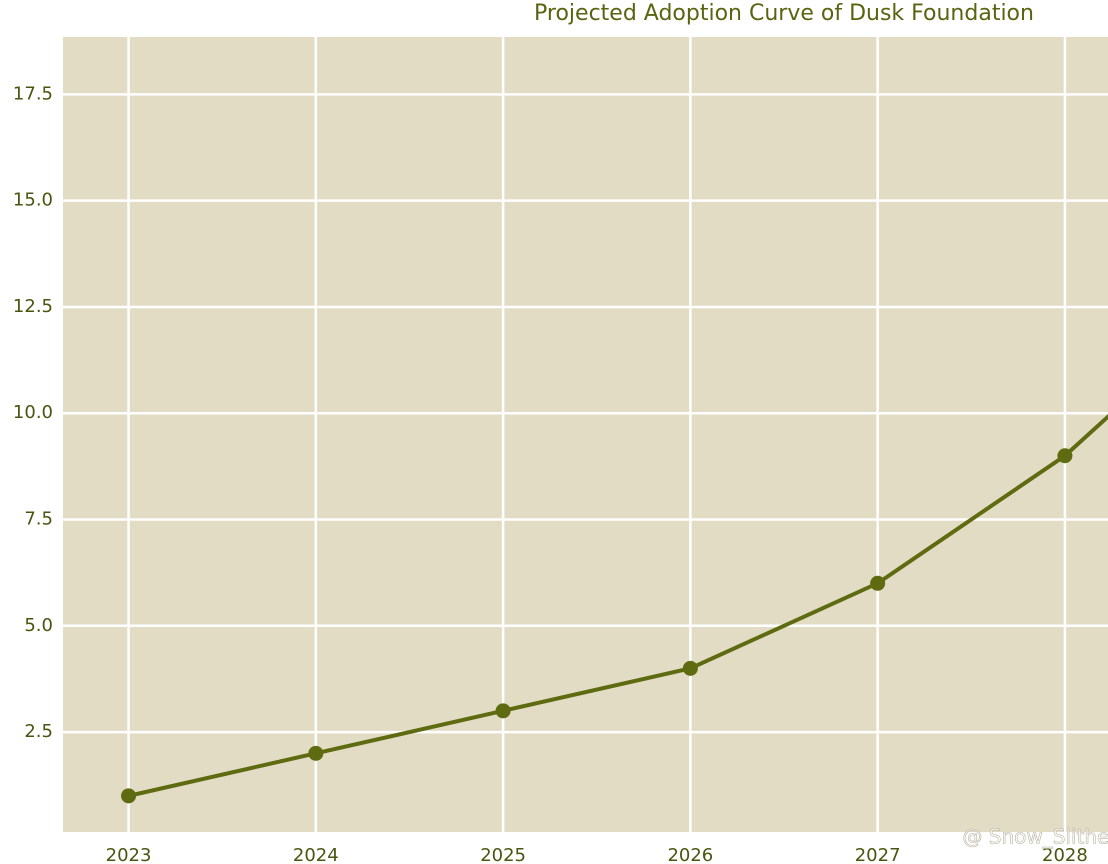 The height and width of the screenshot is (864, 1108). Describe the element at coordinates (38, 519) in the screenshot. I see `y-tick-label: 7.5` at that location.